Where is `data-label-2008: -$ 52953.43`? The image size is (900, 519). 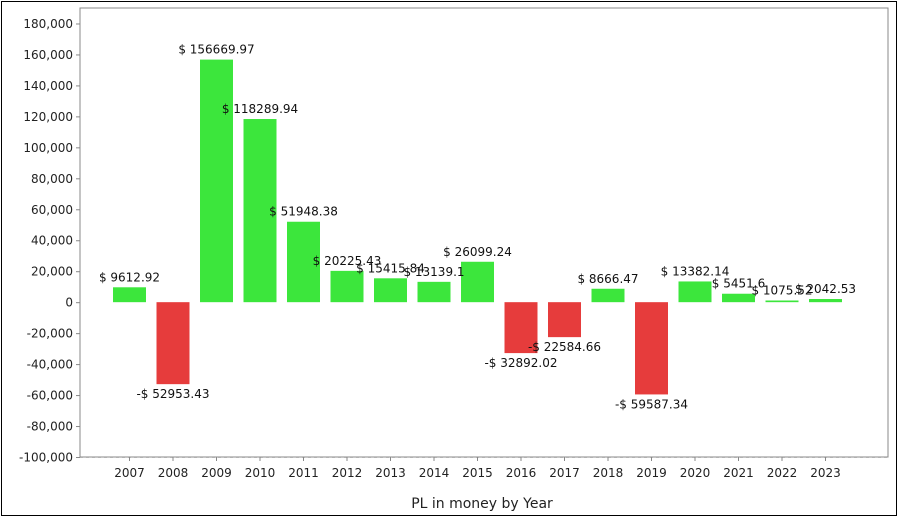
data-label-2008: -$ 52953.43 is located at coordinates (172, 394).